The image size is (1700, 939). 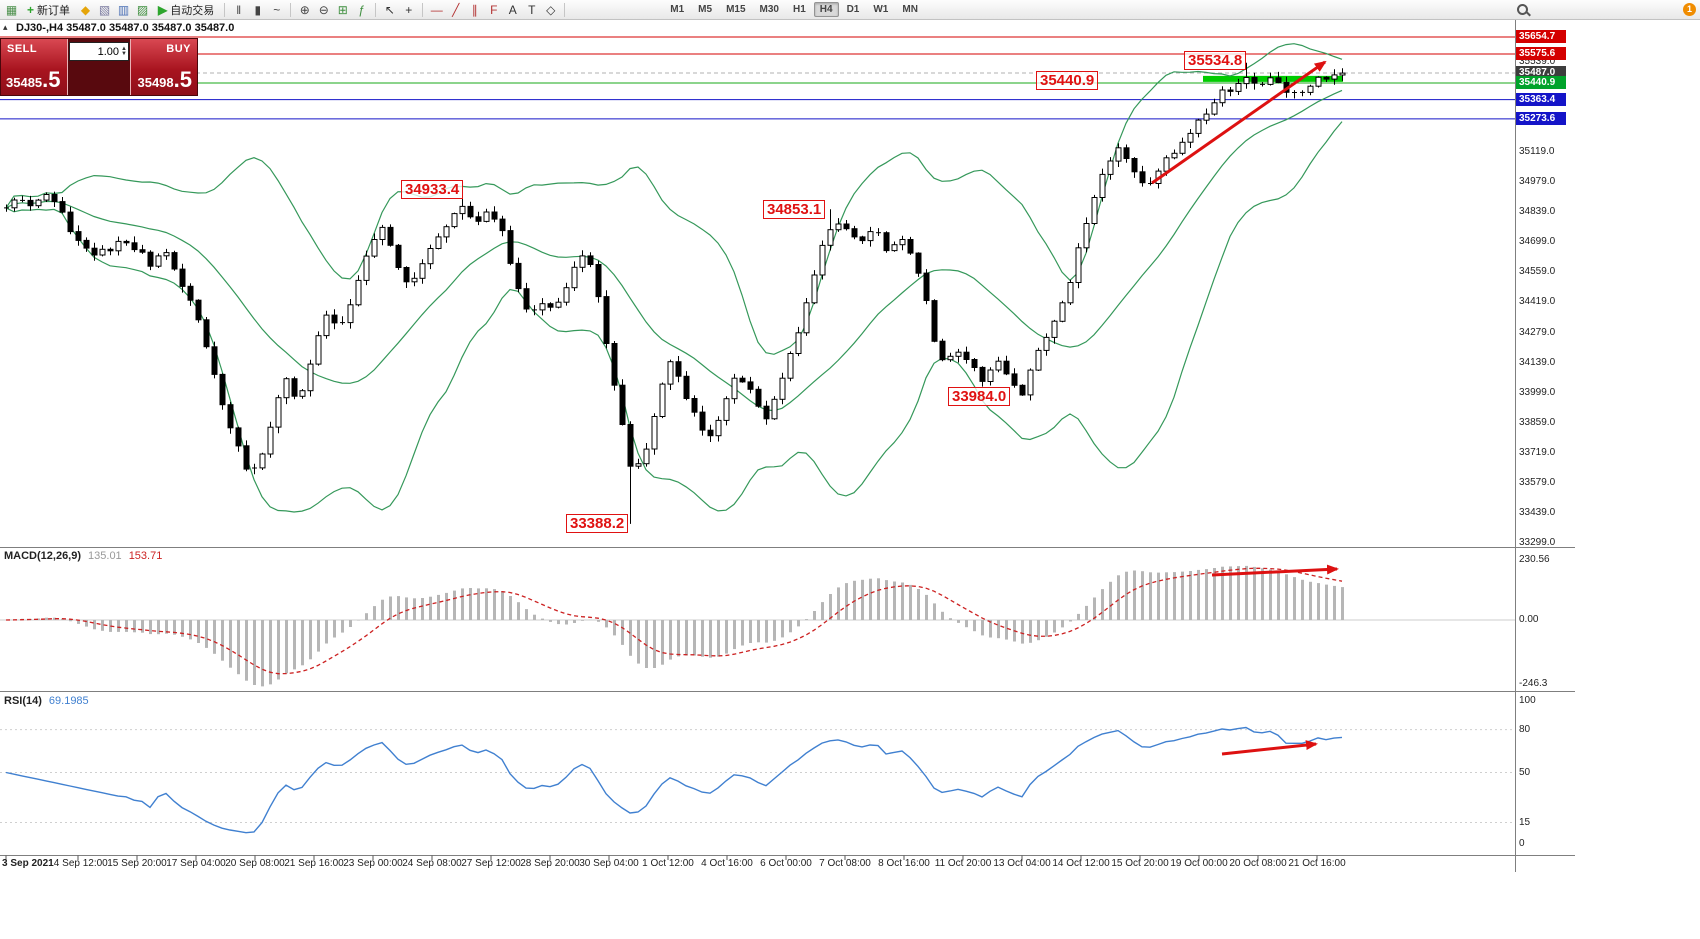 I want to click on text-icon: A, so click(x=512, y=9).